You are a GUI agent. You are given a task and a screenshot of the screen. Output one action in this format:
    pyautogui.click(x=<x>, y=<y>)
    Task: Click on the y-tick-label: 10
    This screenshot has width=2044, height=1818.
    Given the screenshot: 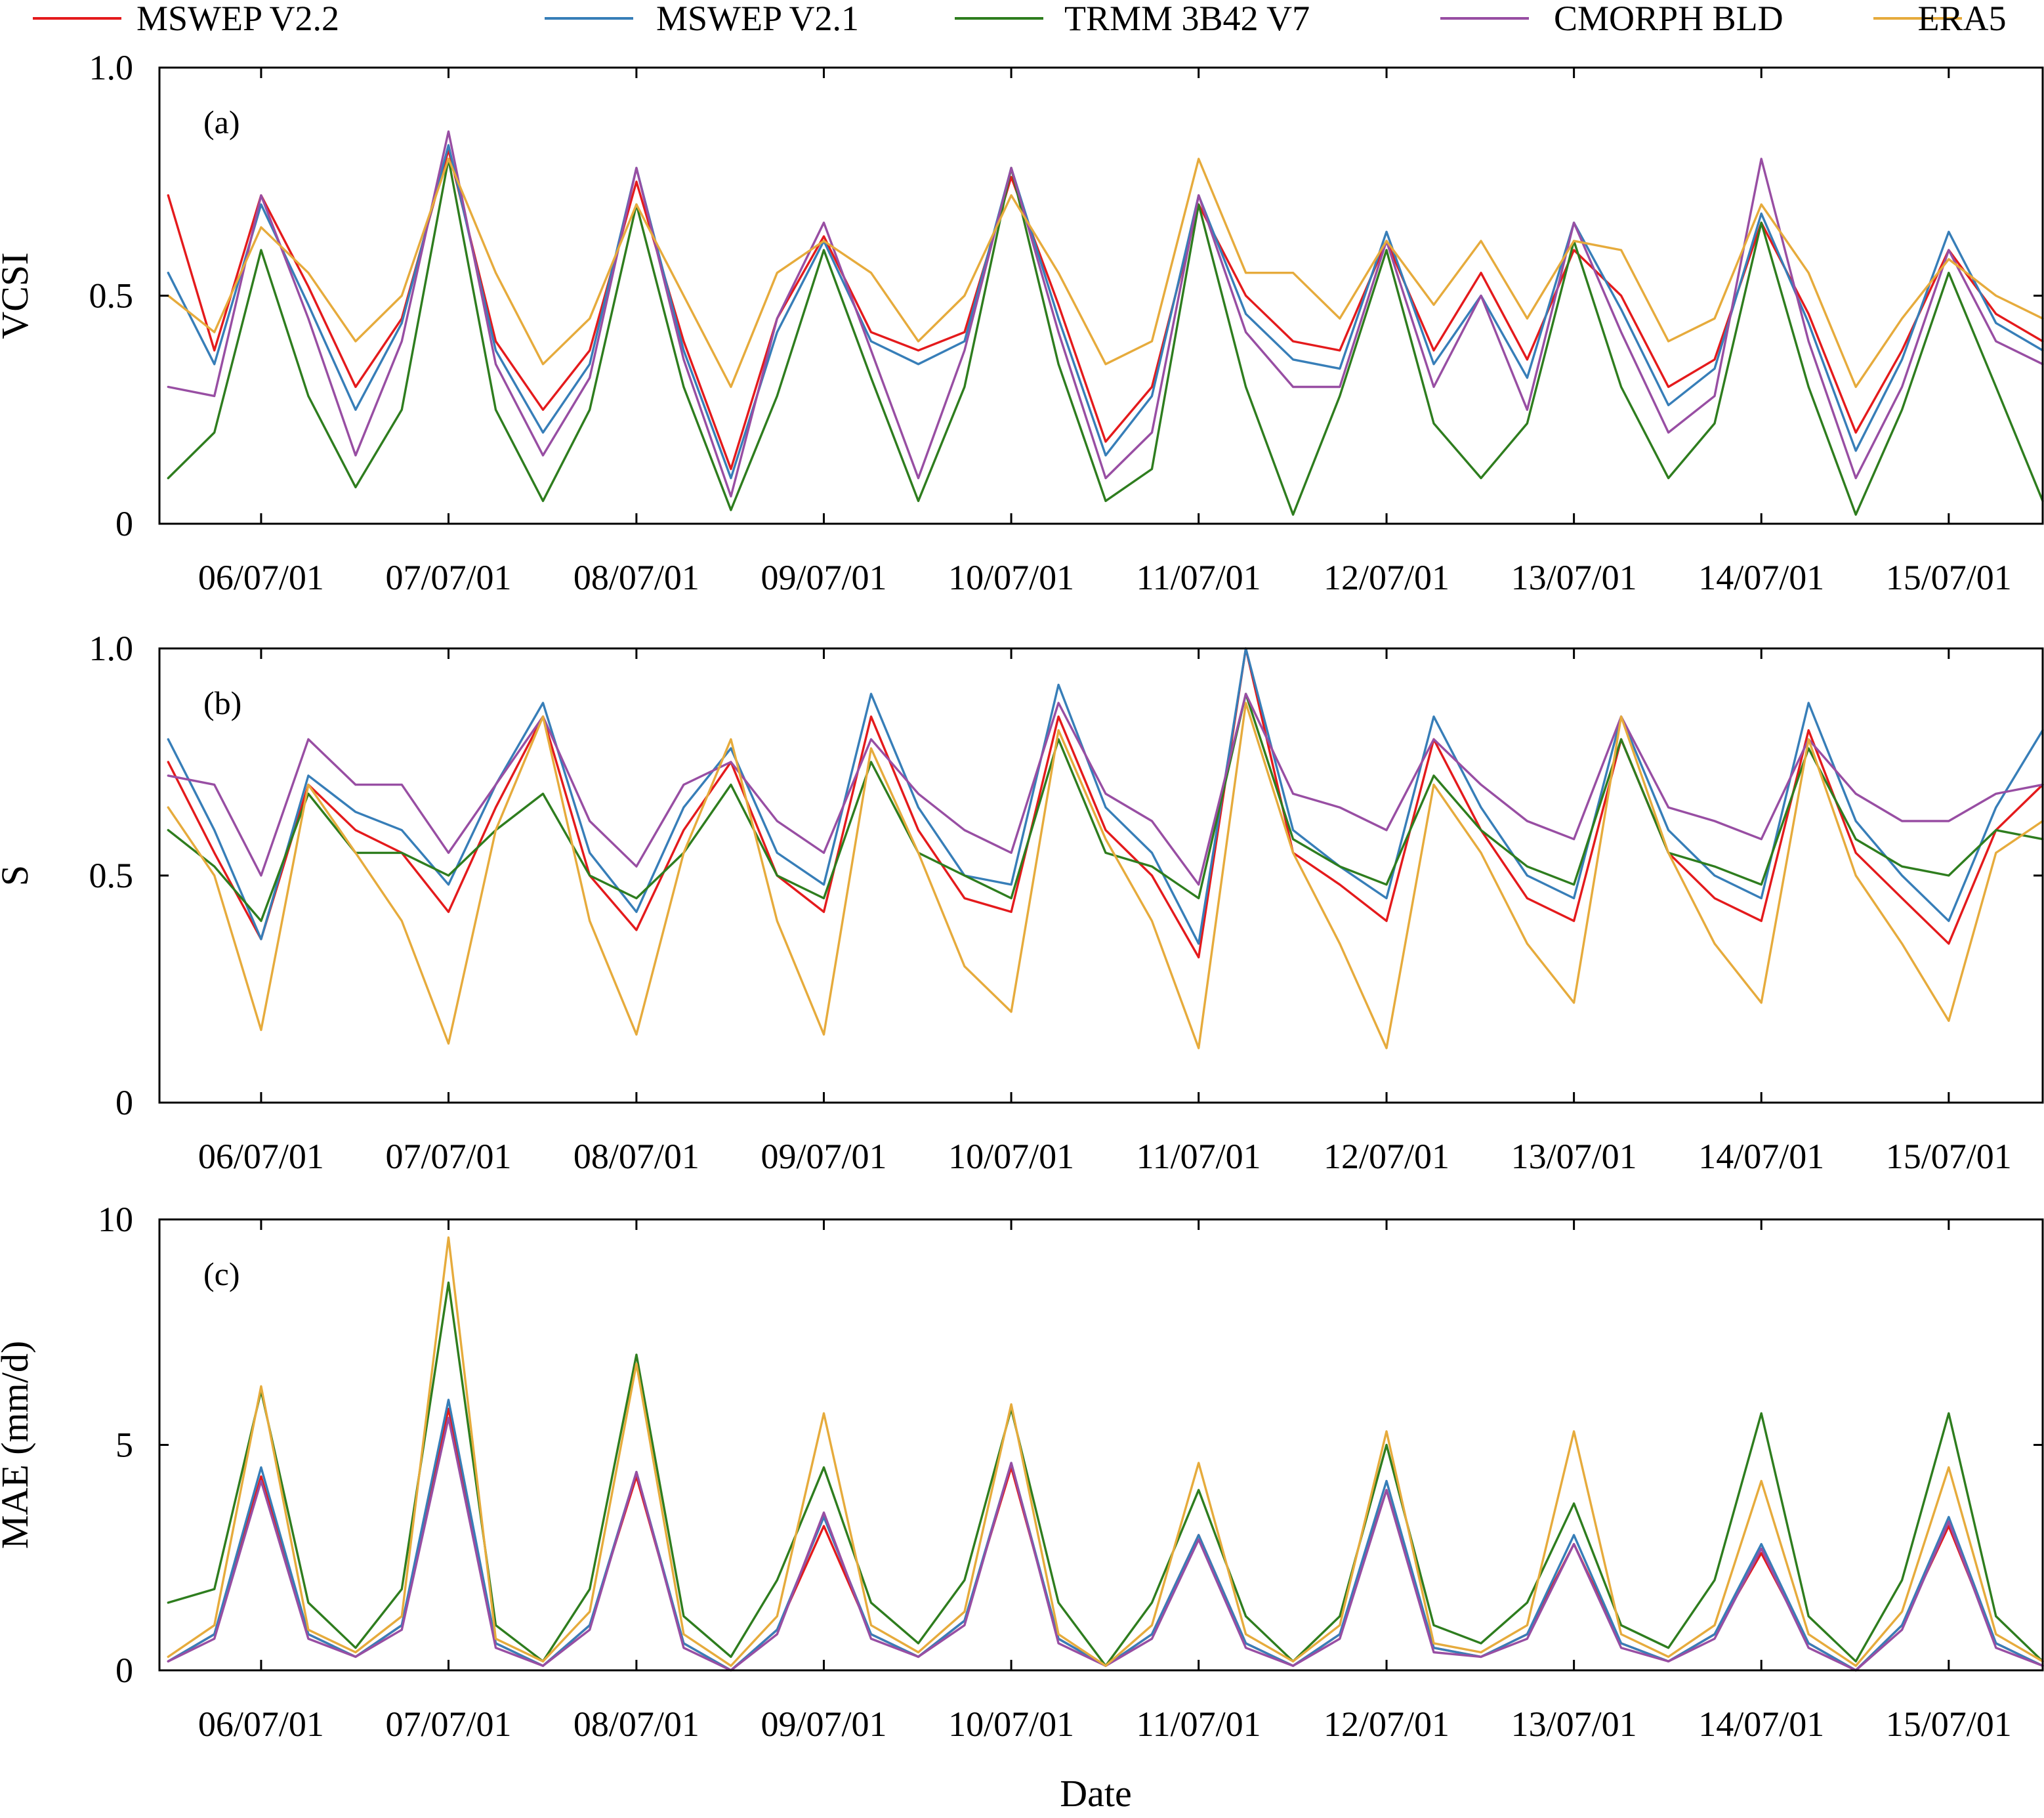 What is the action you would take?
    pyautogui.click(x=116, y=1219)
    